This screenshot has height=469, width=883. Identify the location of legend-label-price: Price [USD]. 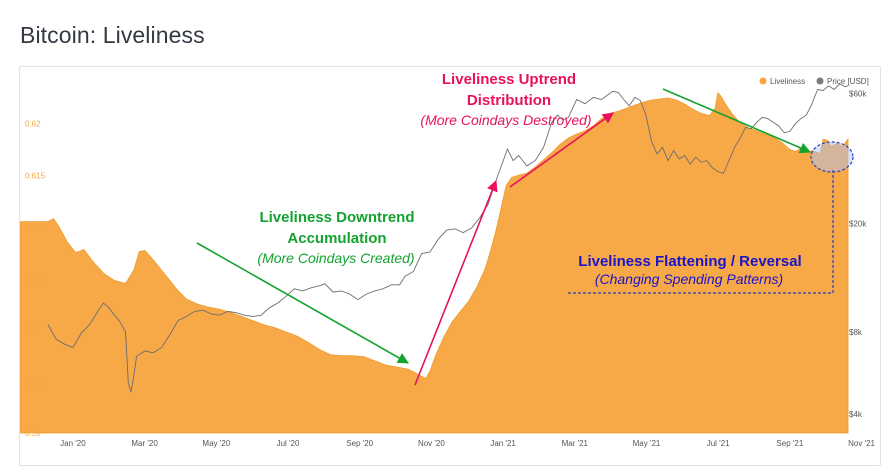
(848, 81).